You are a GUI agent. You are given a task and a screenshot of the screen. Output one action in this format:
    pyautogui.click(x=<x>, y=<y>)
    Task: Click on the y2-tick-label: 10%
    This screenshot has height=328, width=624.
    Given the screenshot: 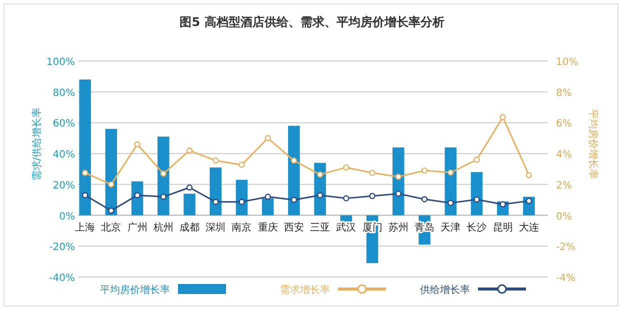 What is the action you would take?
    pyautogui.click(x=567, y=62)
    